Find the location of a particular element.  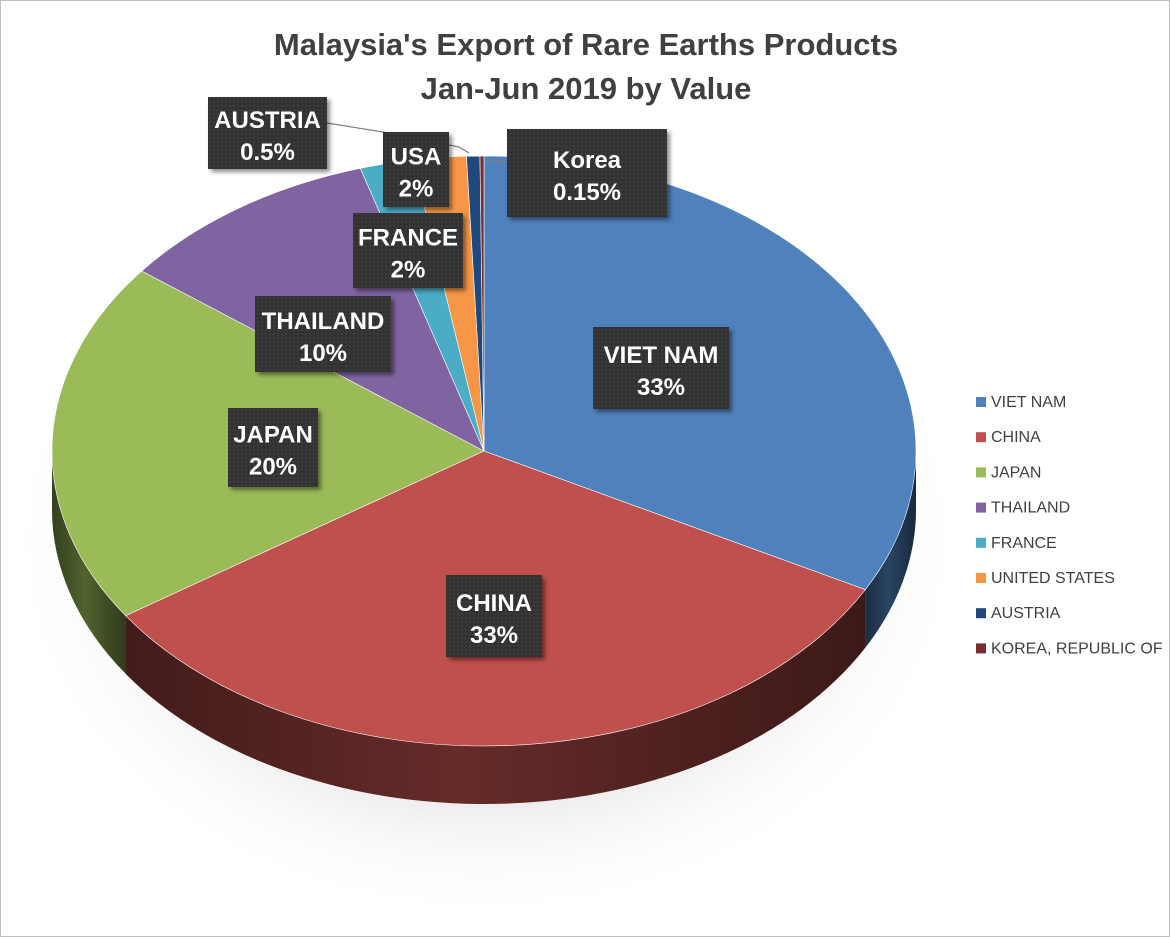

data-label-france-value: 2% is located at coordinates (408, 270).